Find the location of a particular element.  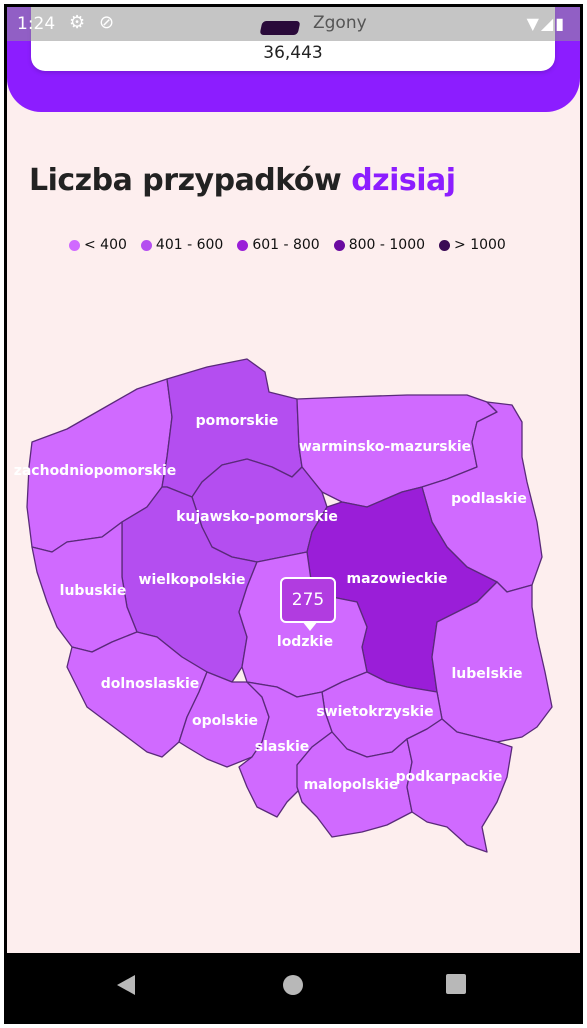

camera-cutout is located at coordinates (280, 28).